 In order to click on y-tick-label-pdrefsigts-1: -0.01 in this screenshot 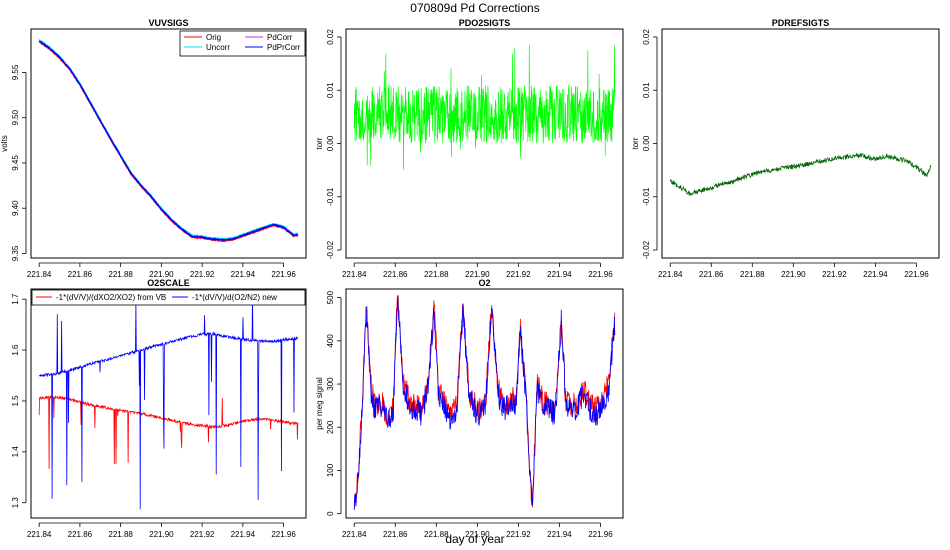, I will do `click(646, 196)`.